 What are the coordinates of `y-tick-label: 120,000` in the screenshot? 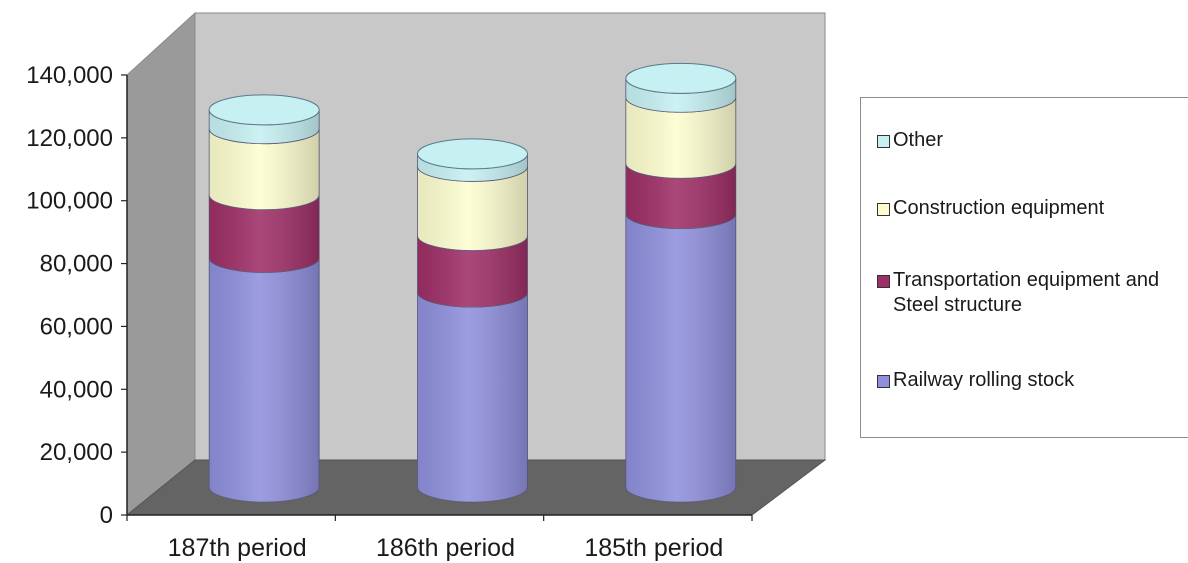 It's located at (69, 138).